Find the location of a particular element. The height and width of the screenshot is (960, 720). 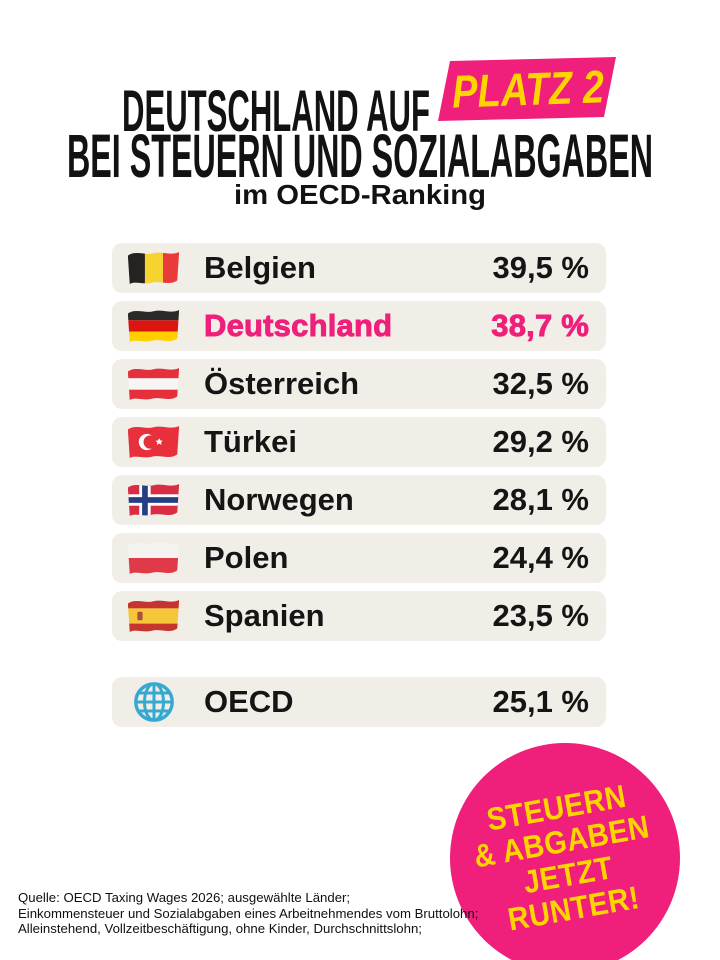

spain-flag-icon is located at coordinates (153, 616).